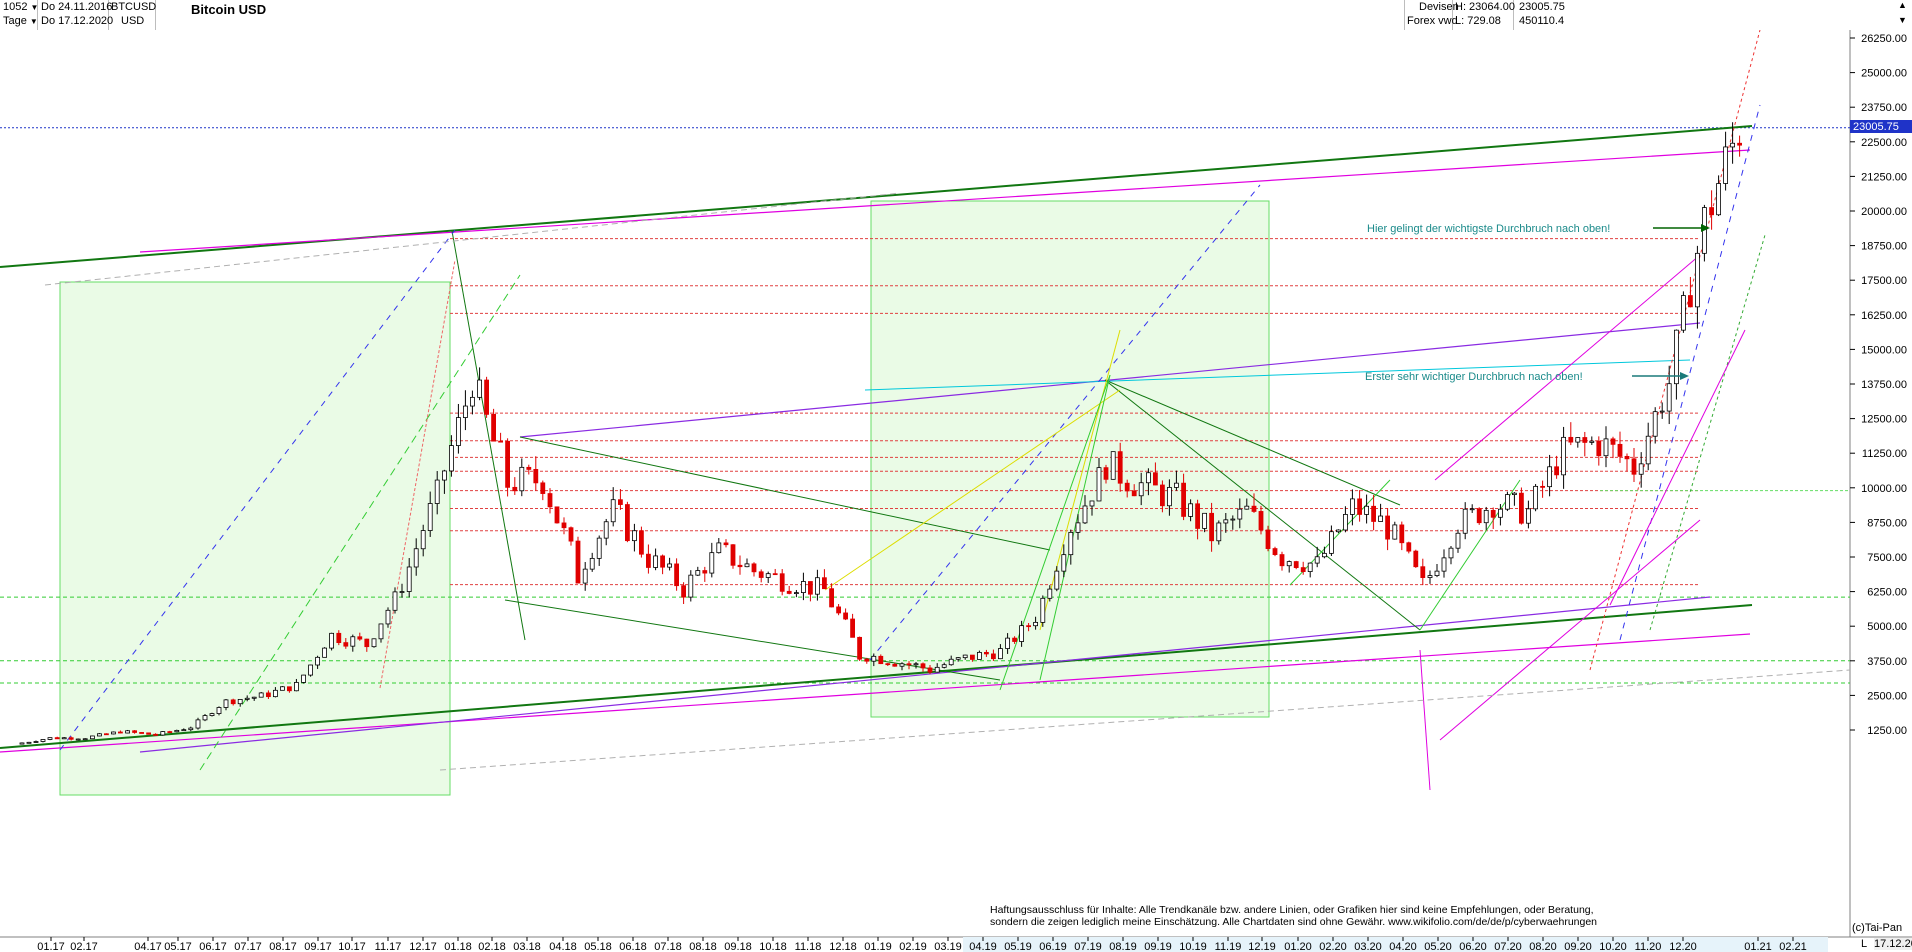  Describe the element at coordinates (1508, 946) in the screenshot. I see `x-tick-label: 07.20` at that location.